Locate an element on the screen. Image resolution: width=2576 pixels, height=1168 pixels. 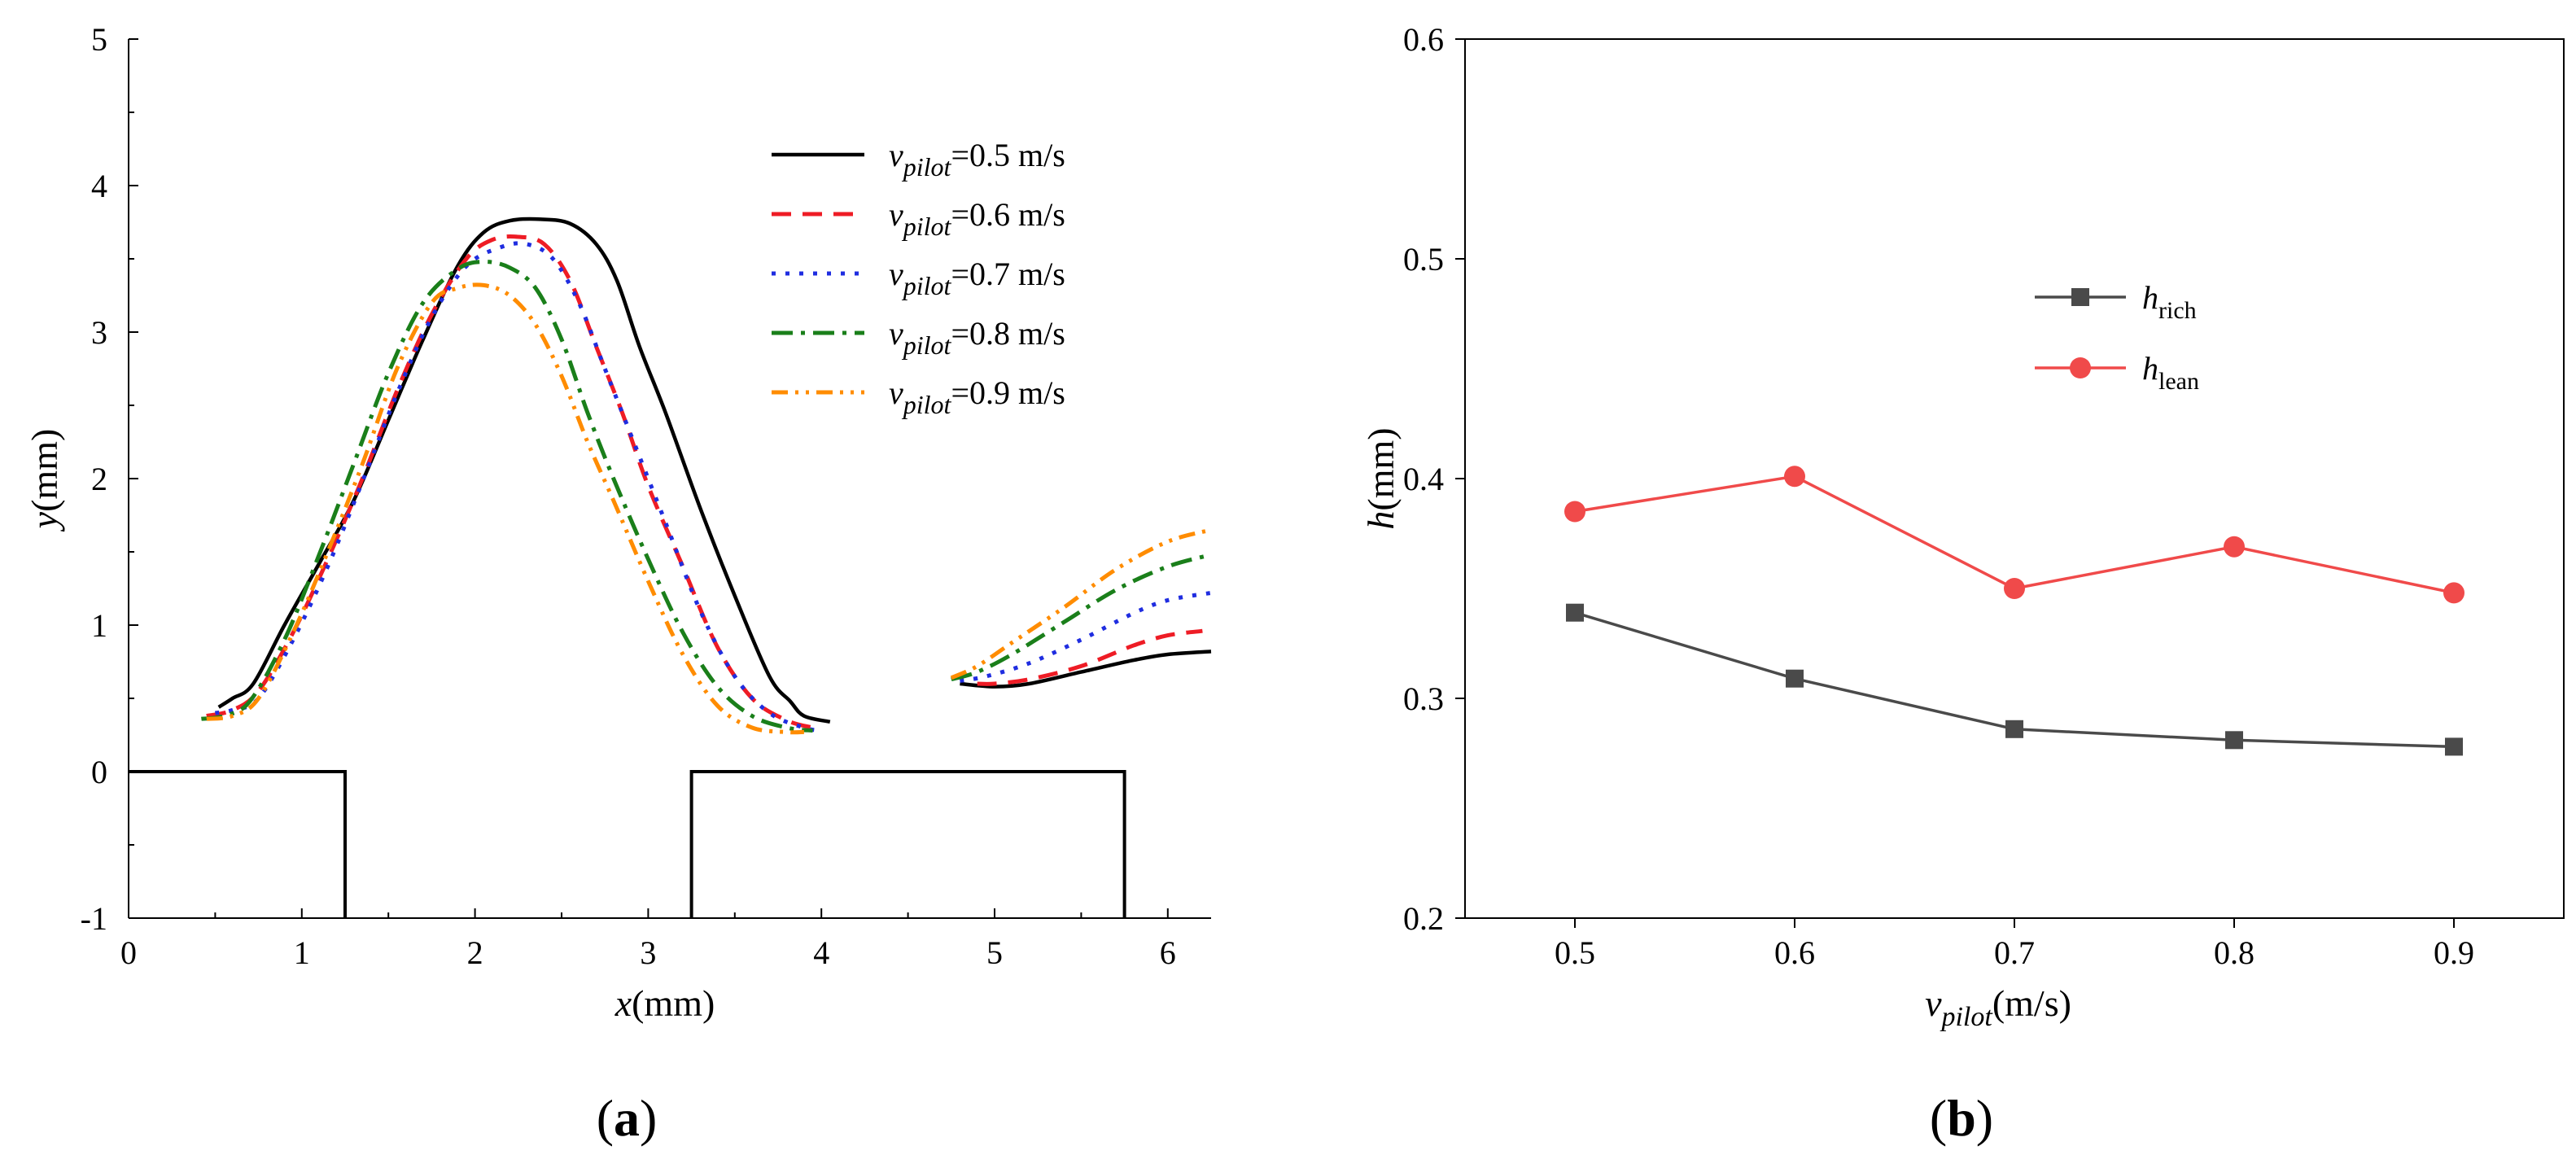
panel-a-y-tick-label: 1 is located at coordinates (99, 625).